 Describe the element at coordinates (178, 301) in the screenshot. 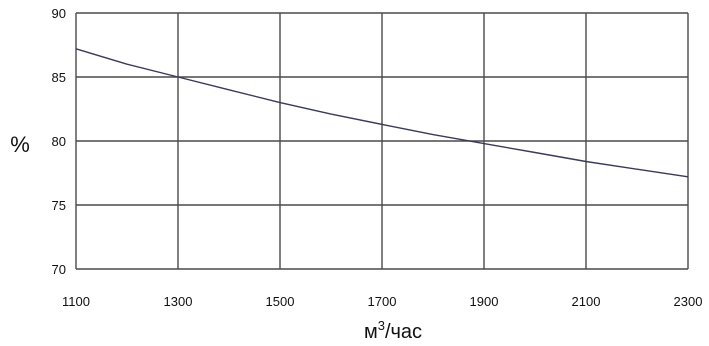

I see `x-tick-label: 1300` at that location.